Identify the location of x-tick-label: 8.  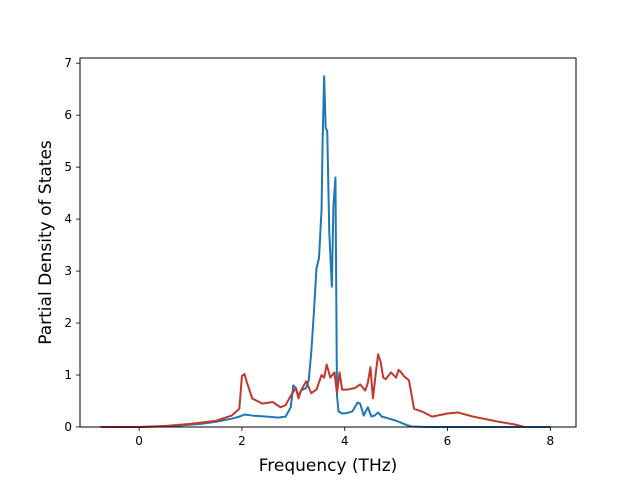
(550, 441).